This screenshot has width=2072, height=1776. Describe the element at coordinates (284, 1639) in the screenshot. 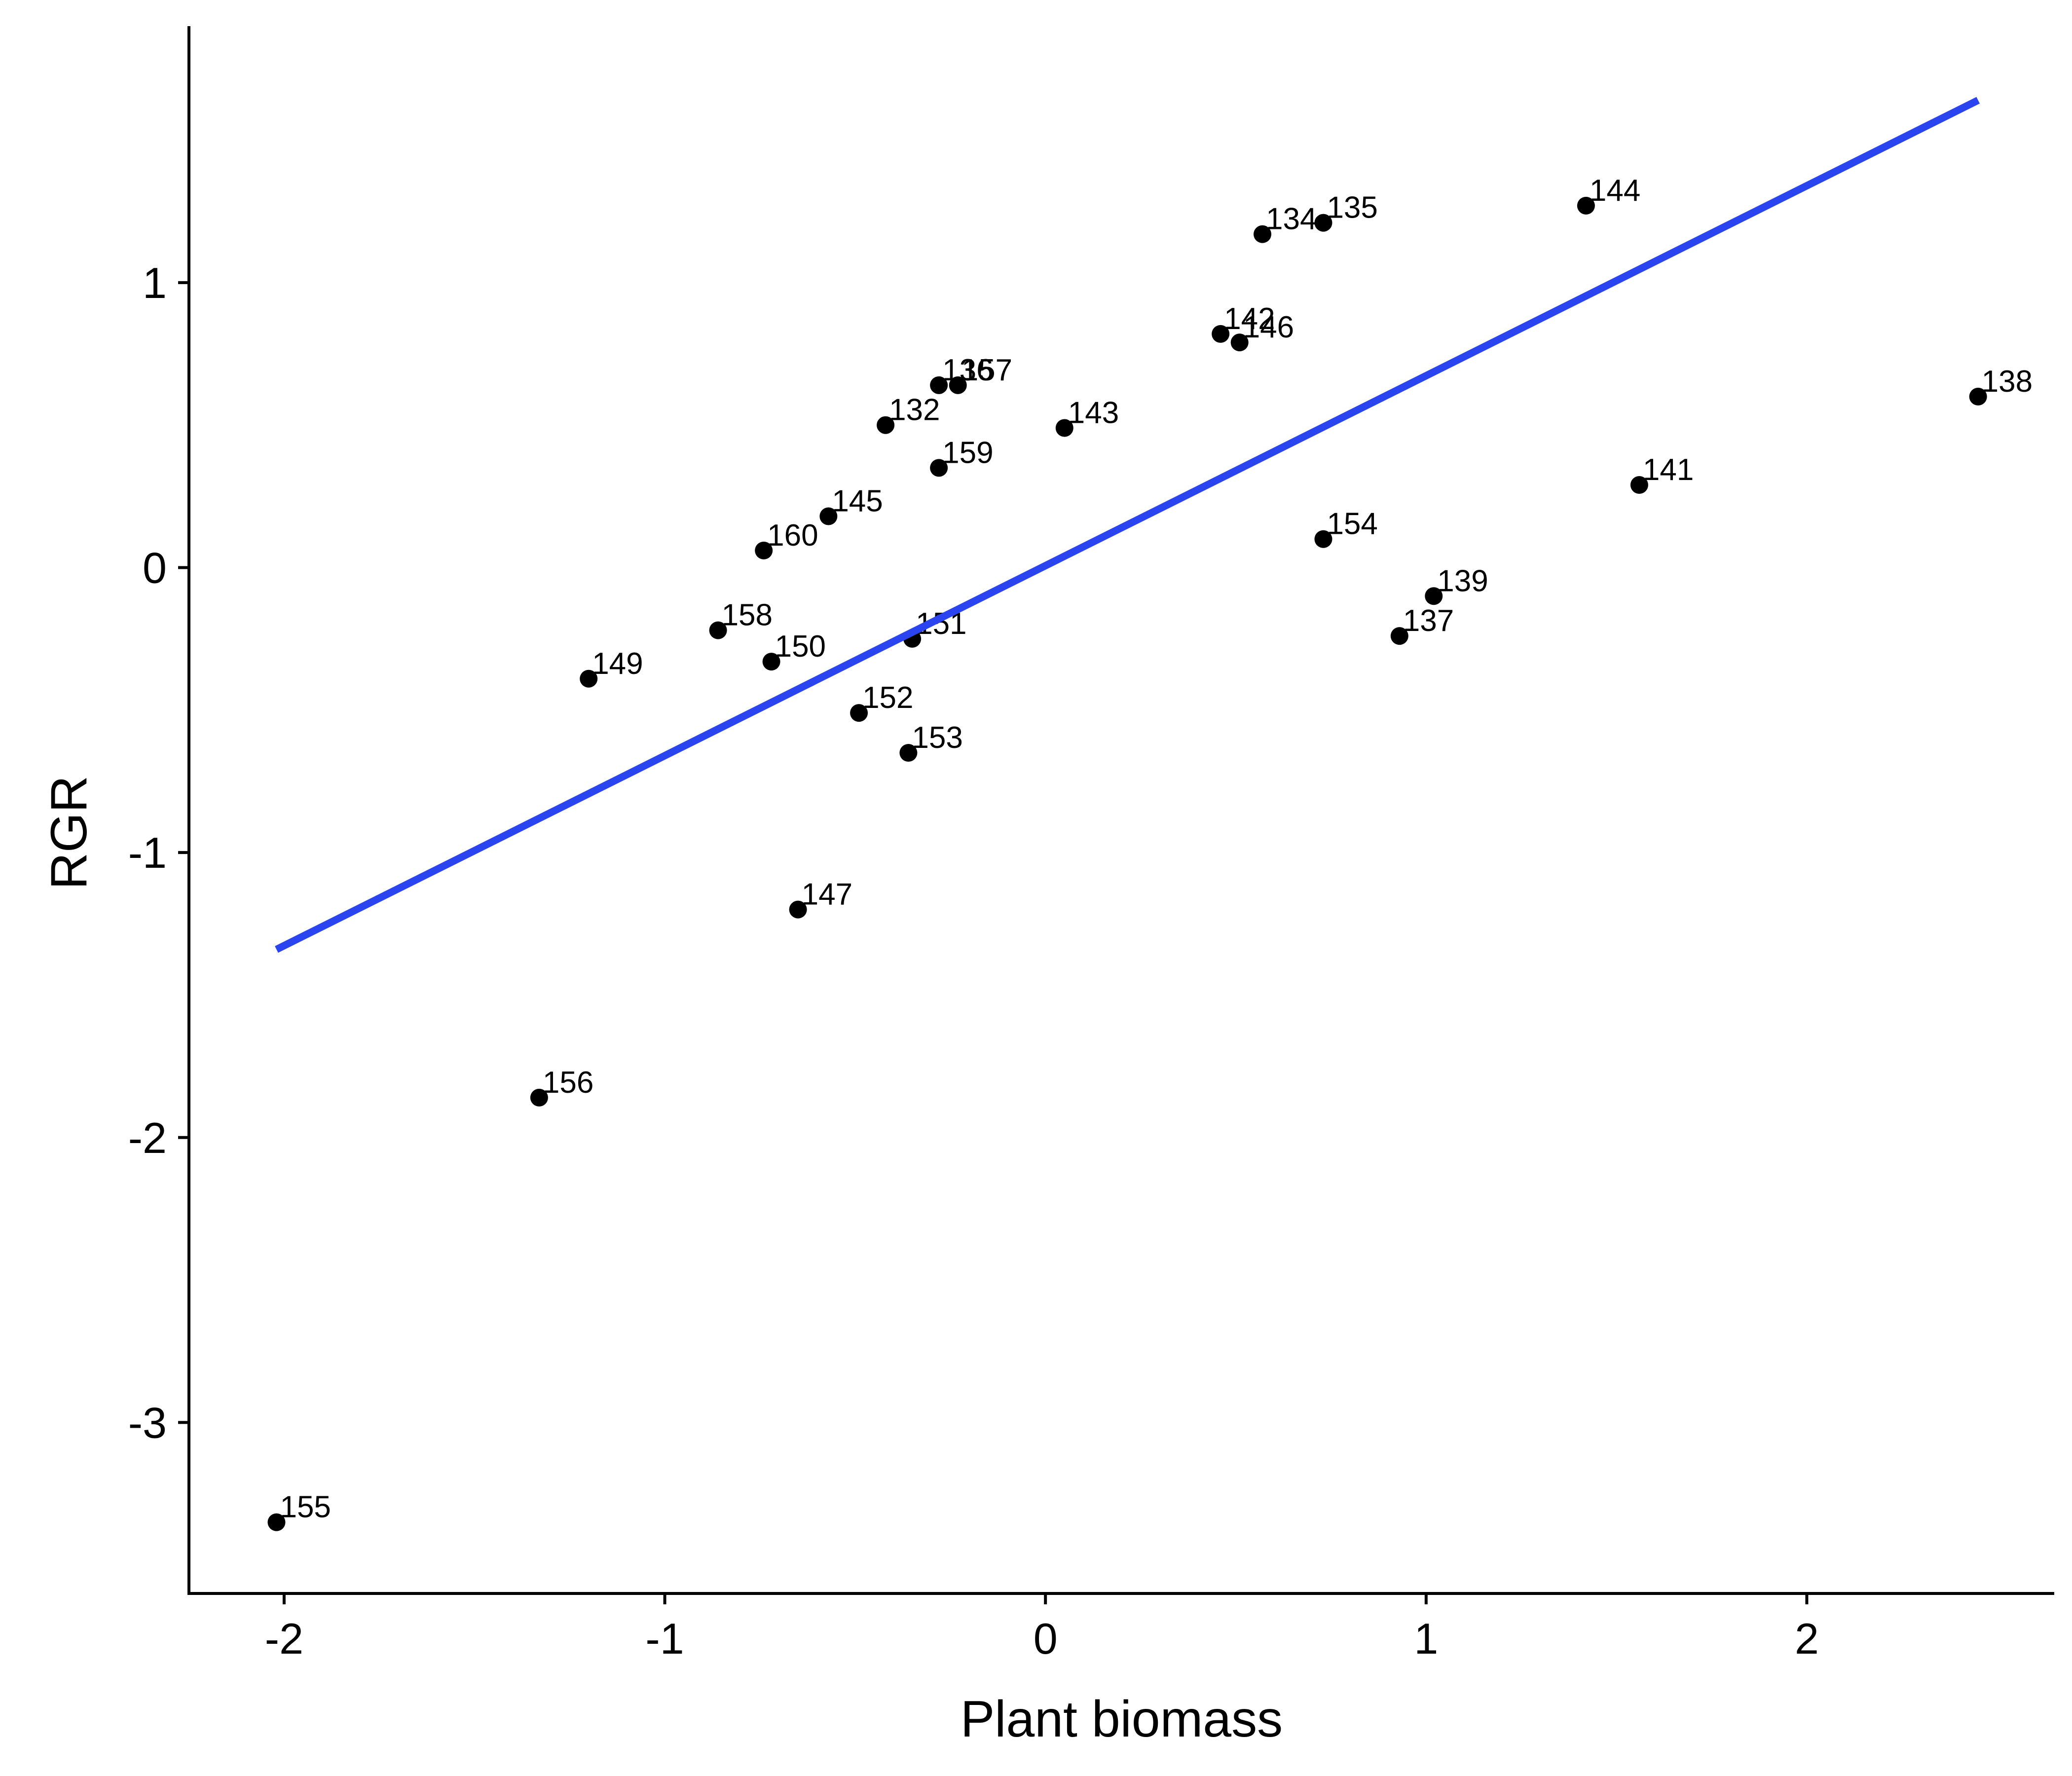

I see `x-tick-label: -2` at that location.